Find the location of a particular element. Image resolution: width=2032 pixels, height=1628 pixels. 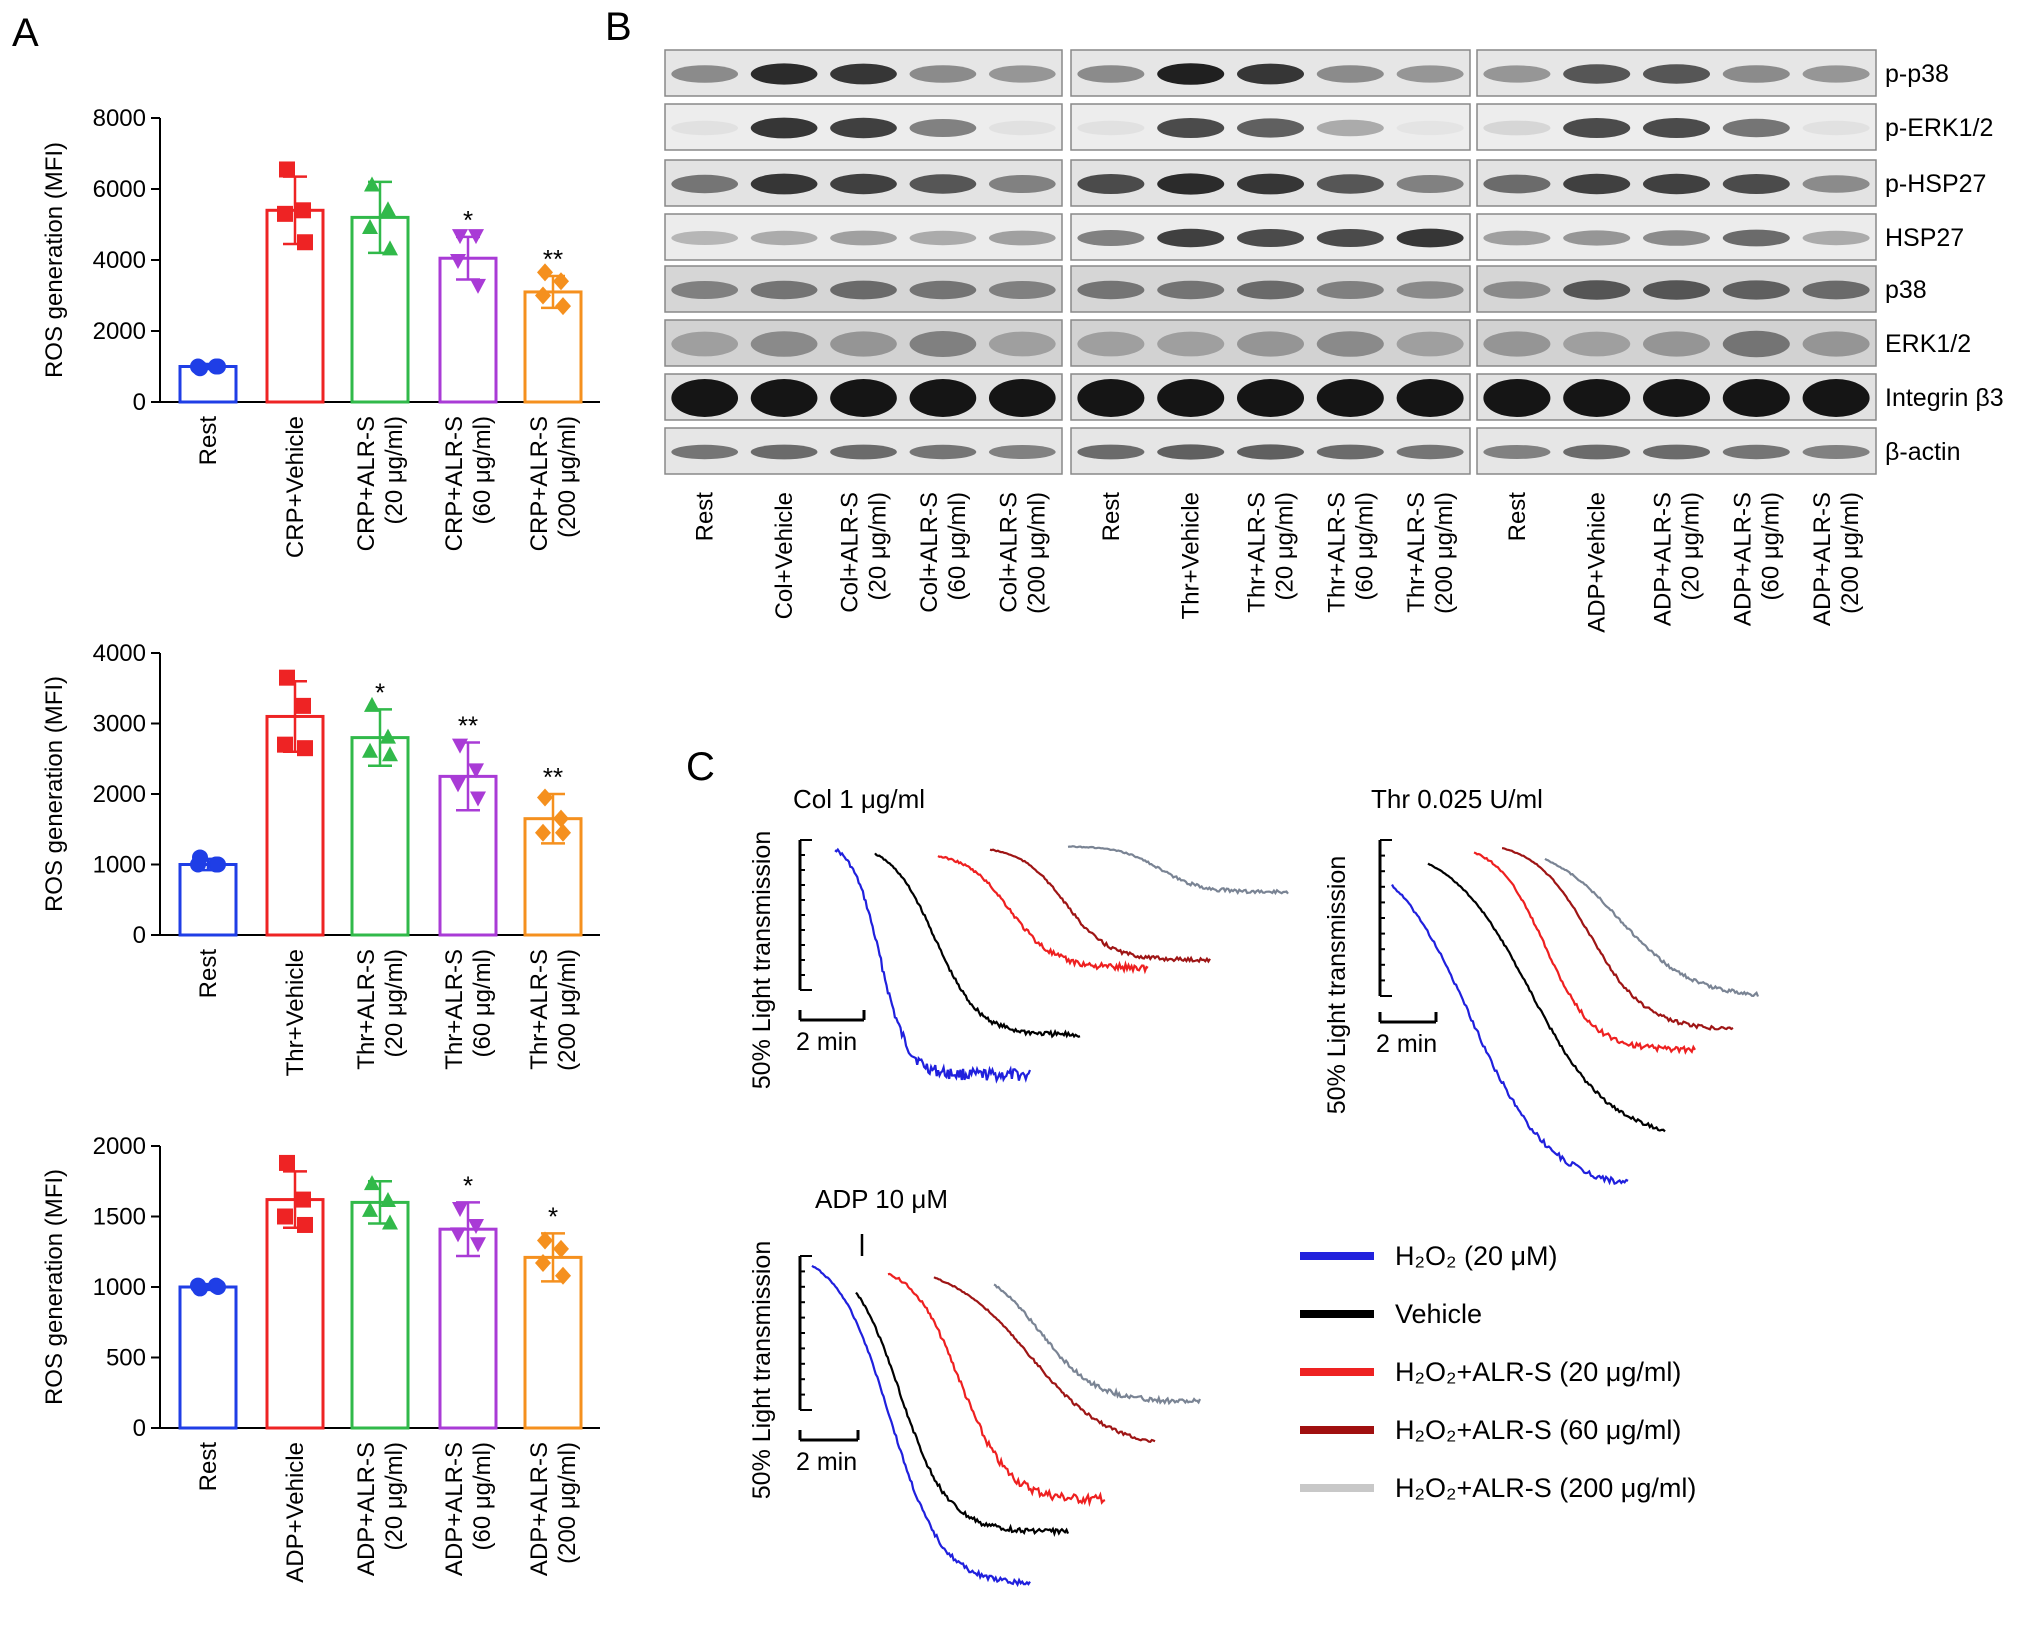

category-label: Thr+Vehicle is located at coordinates (295, 1012).